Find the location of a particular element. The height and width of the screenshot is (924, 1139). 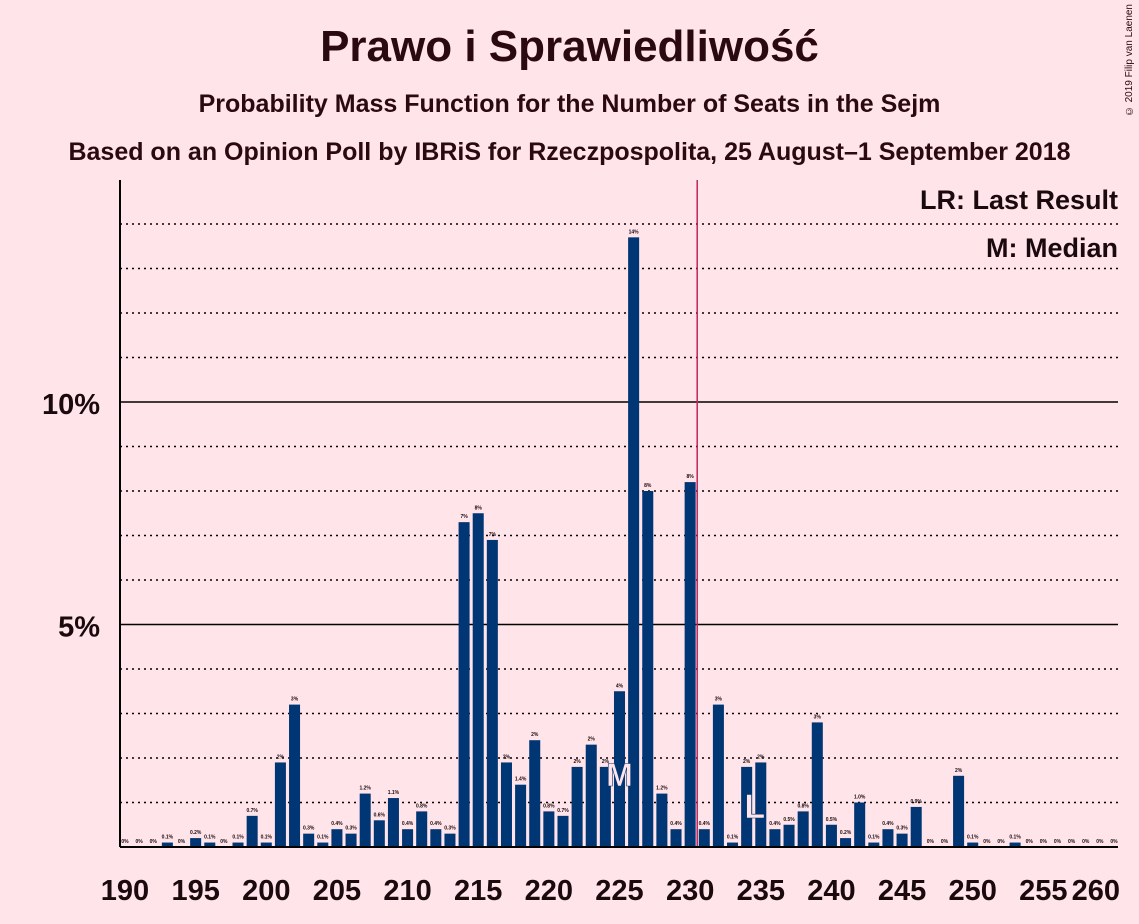

x-tick-label: 260 is located at coordinates (1096, 891).